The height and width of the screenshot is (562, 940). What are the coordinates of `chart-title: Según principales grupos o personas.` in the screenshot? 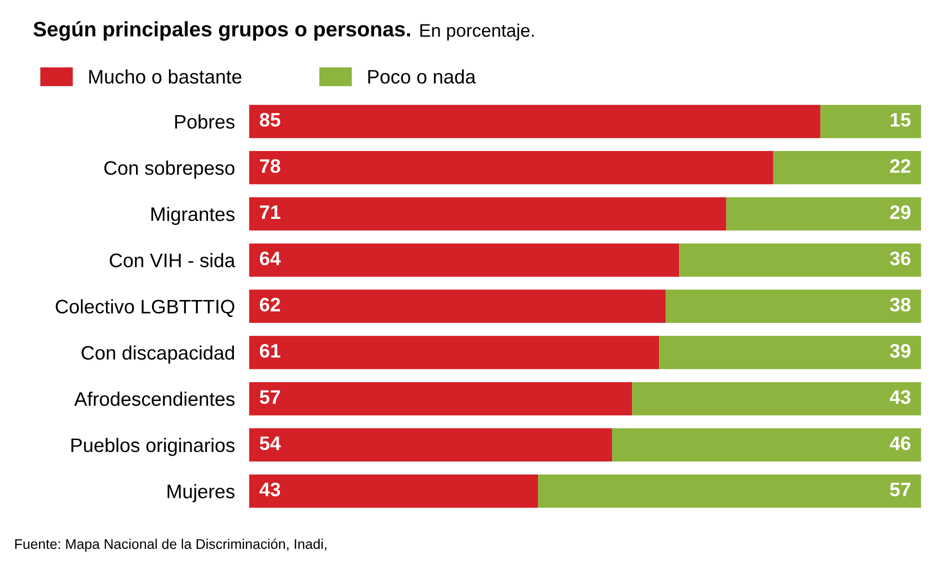 It's located at (222, 31).